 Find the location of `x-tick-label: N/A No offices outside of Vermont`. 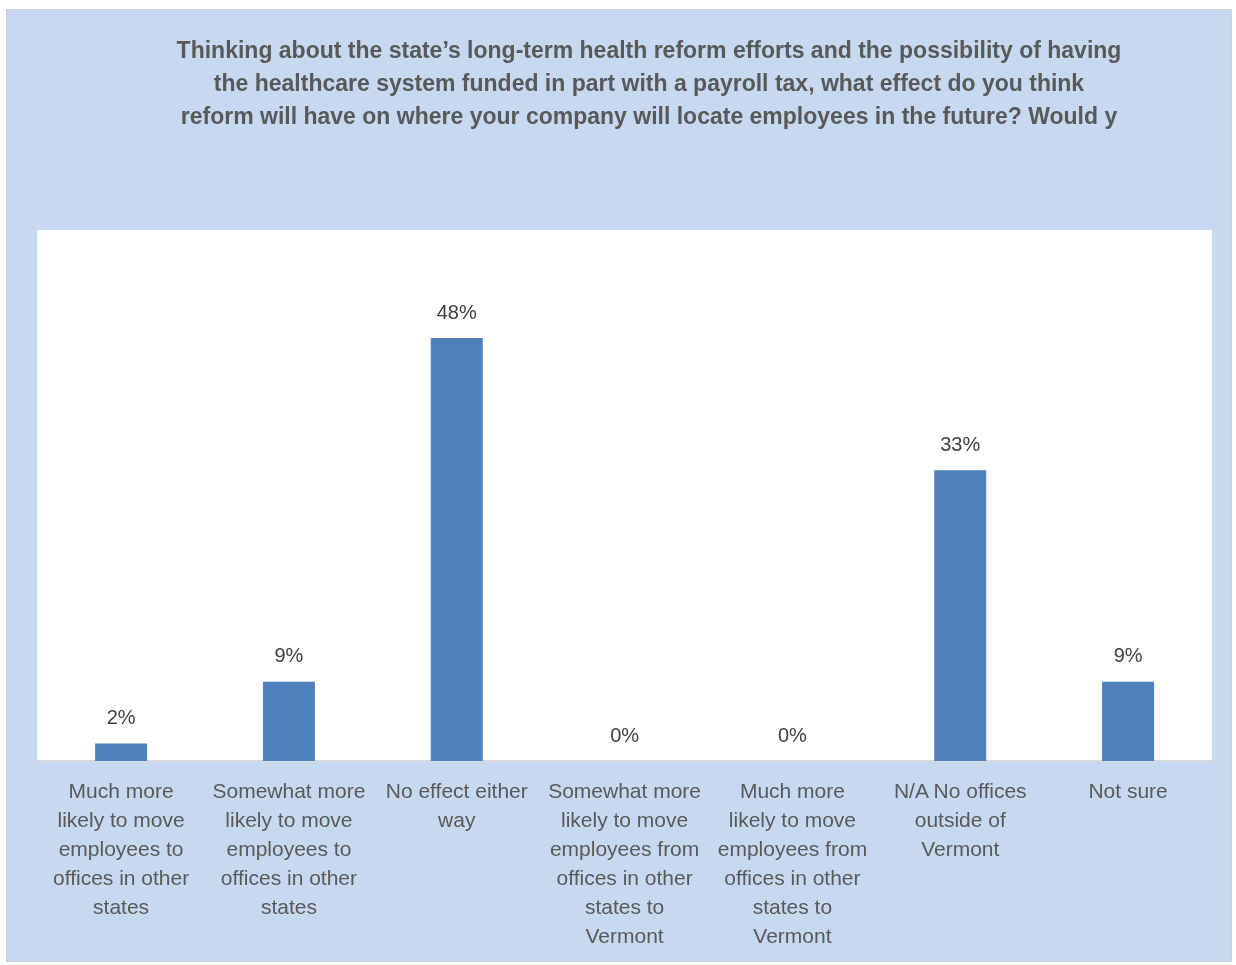

x-tick-label: N/A No offices outside of Vermont is located at coordinates (960, 820).